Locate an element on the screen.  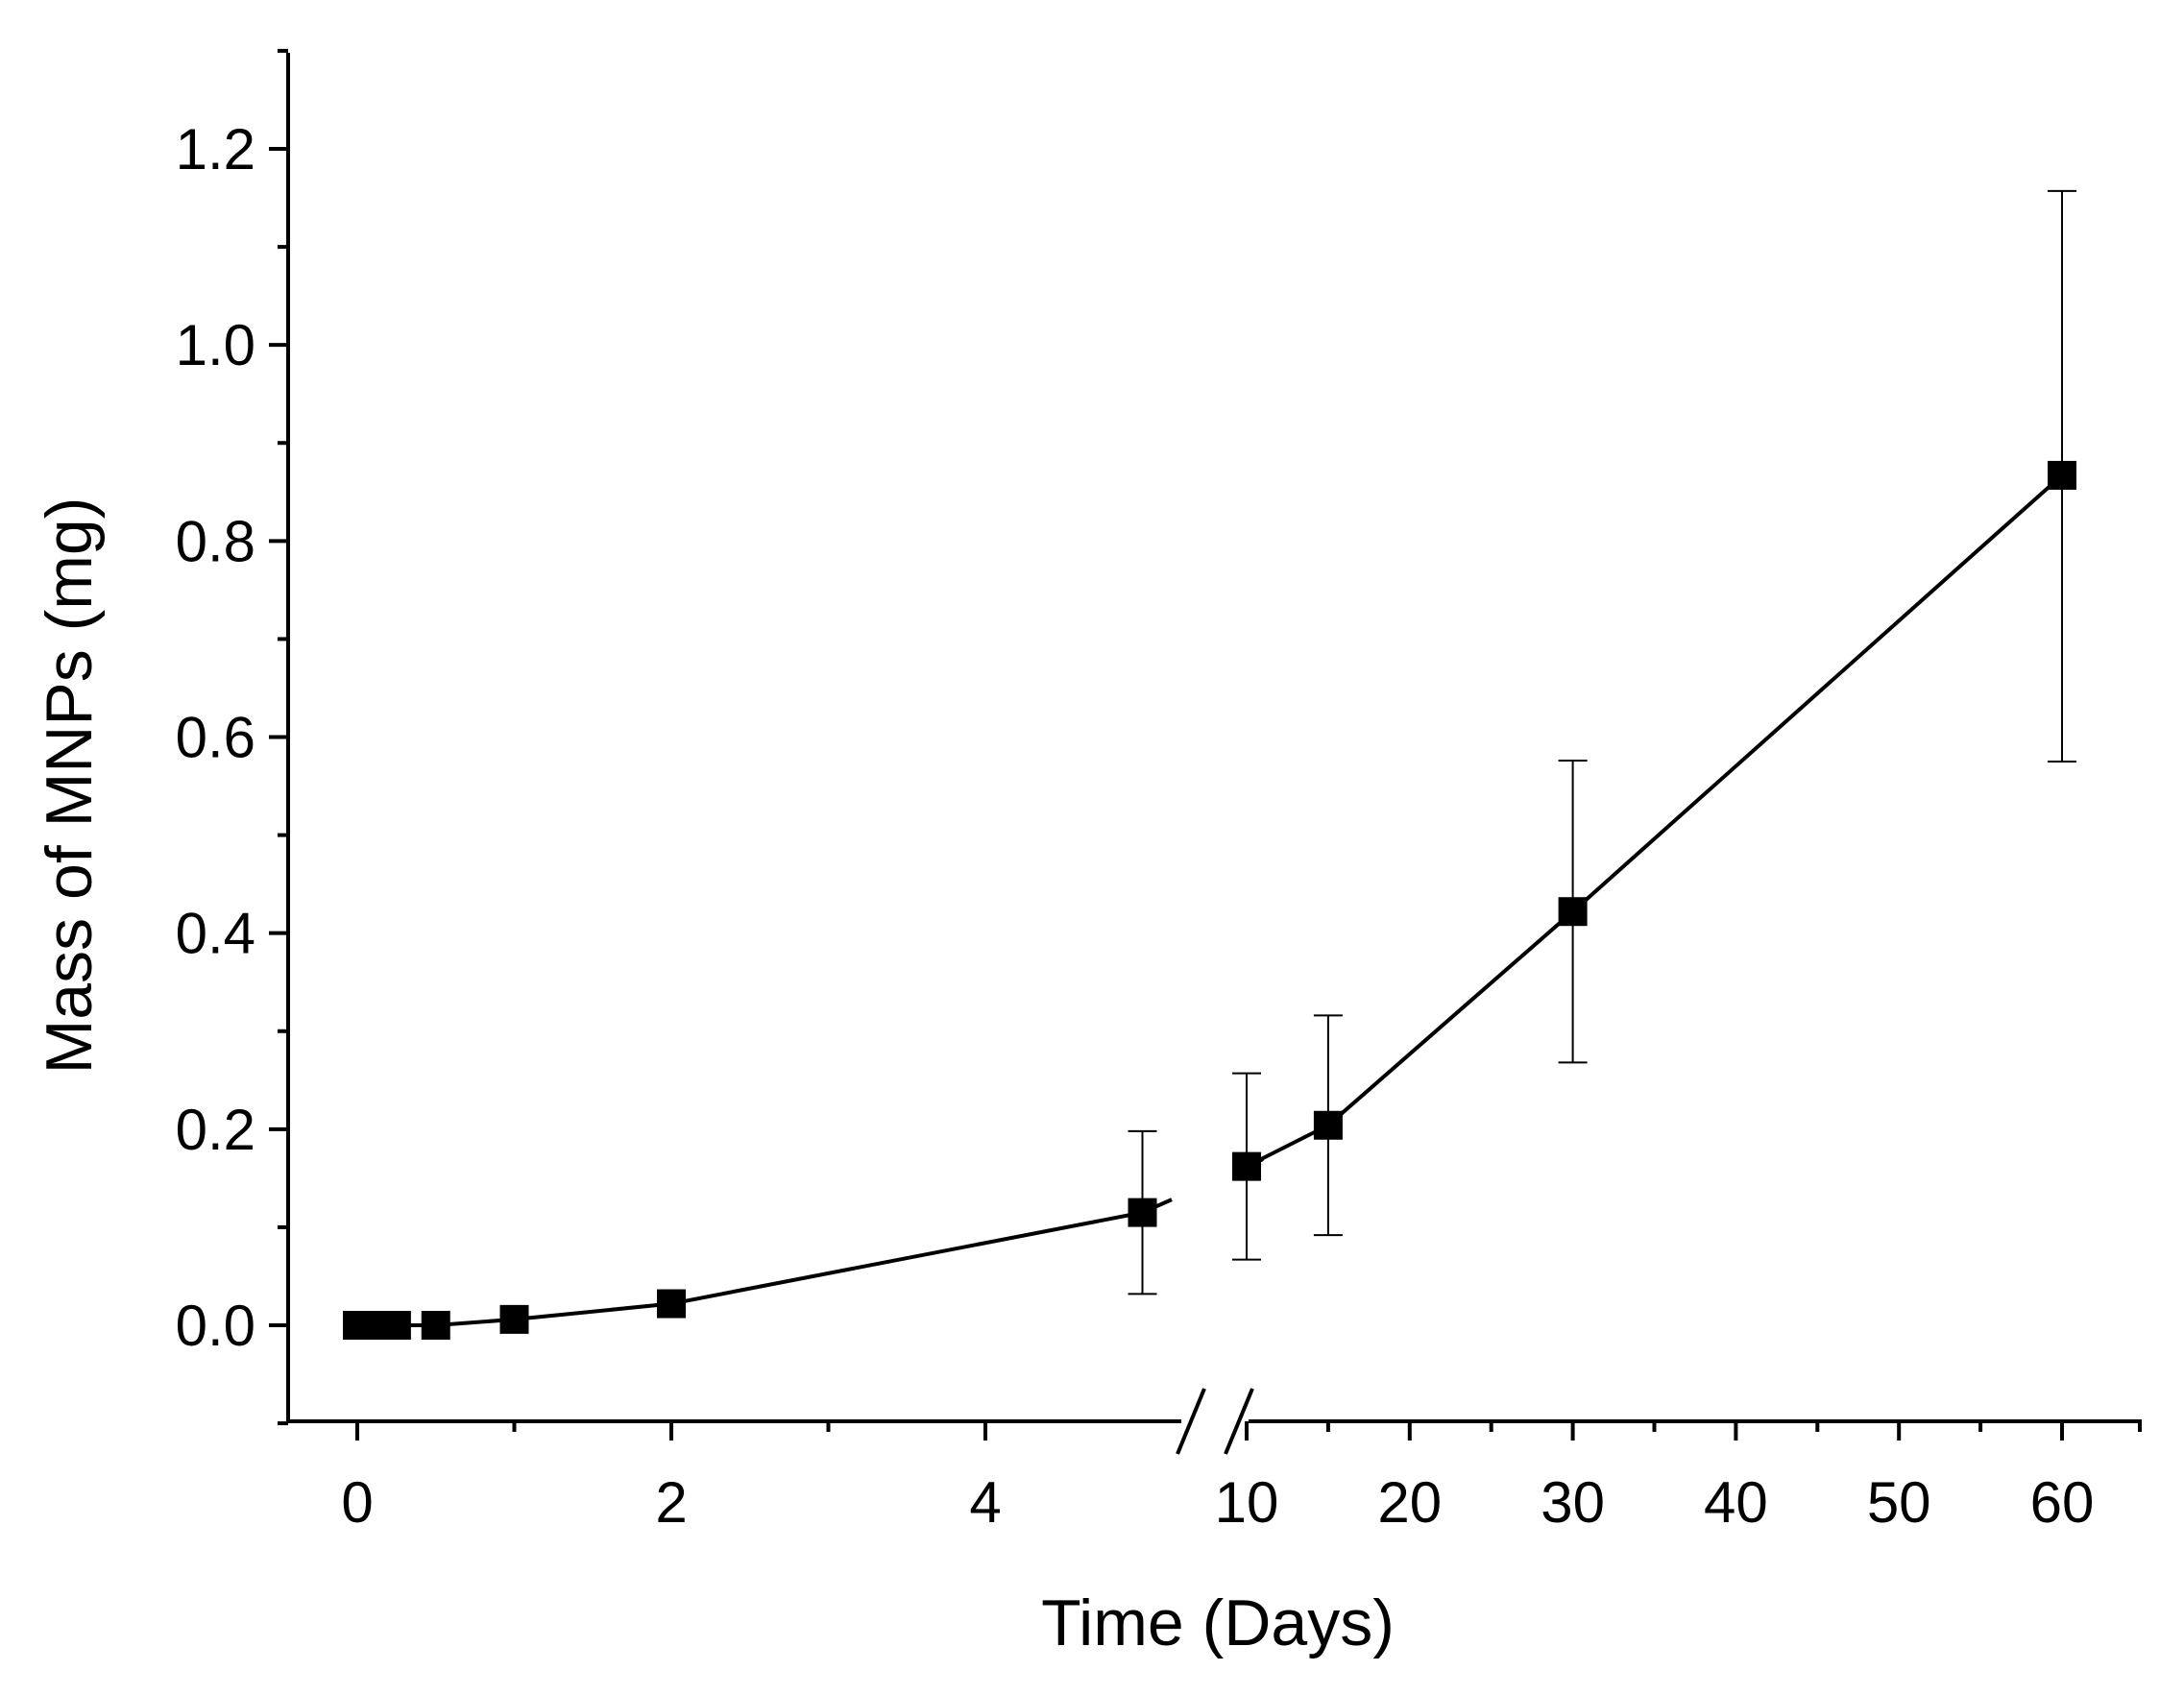
x-tick-labels: 0 2 4 10 20 30 40 50 60 is located at coordinates (1217, 1502).